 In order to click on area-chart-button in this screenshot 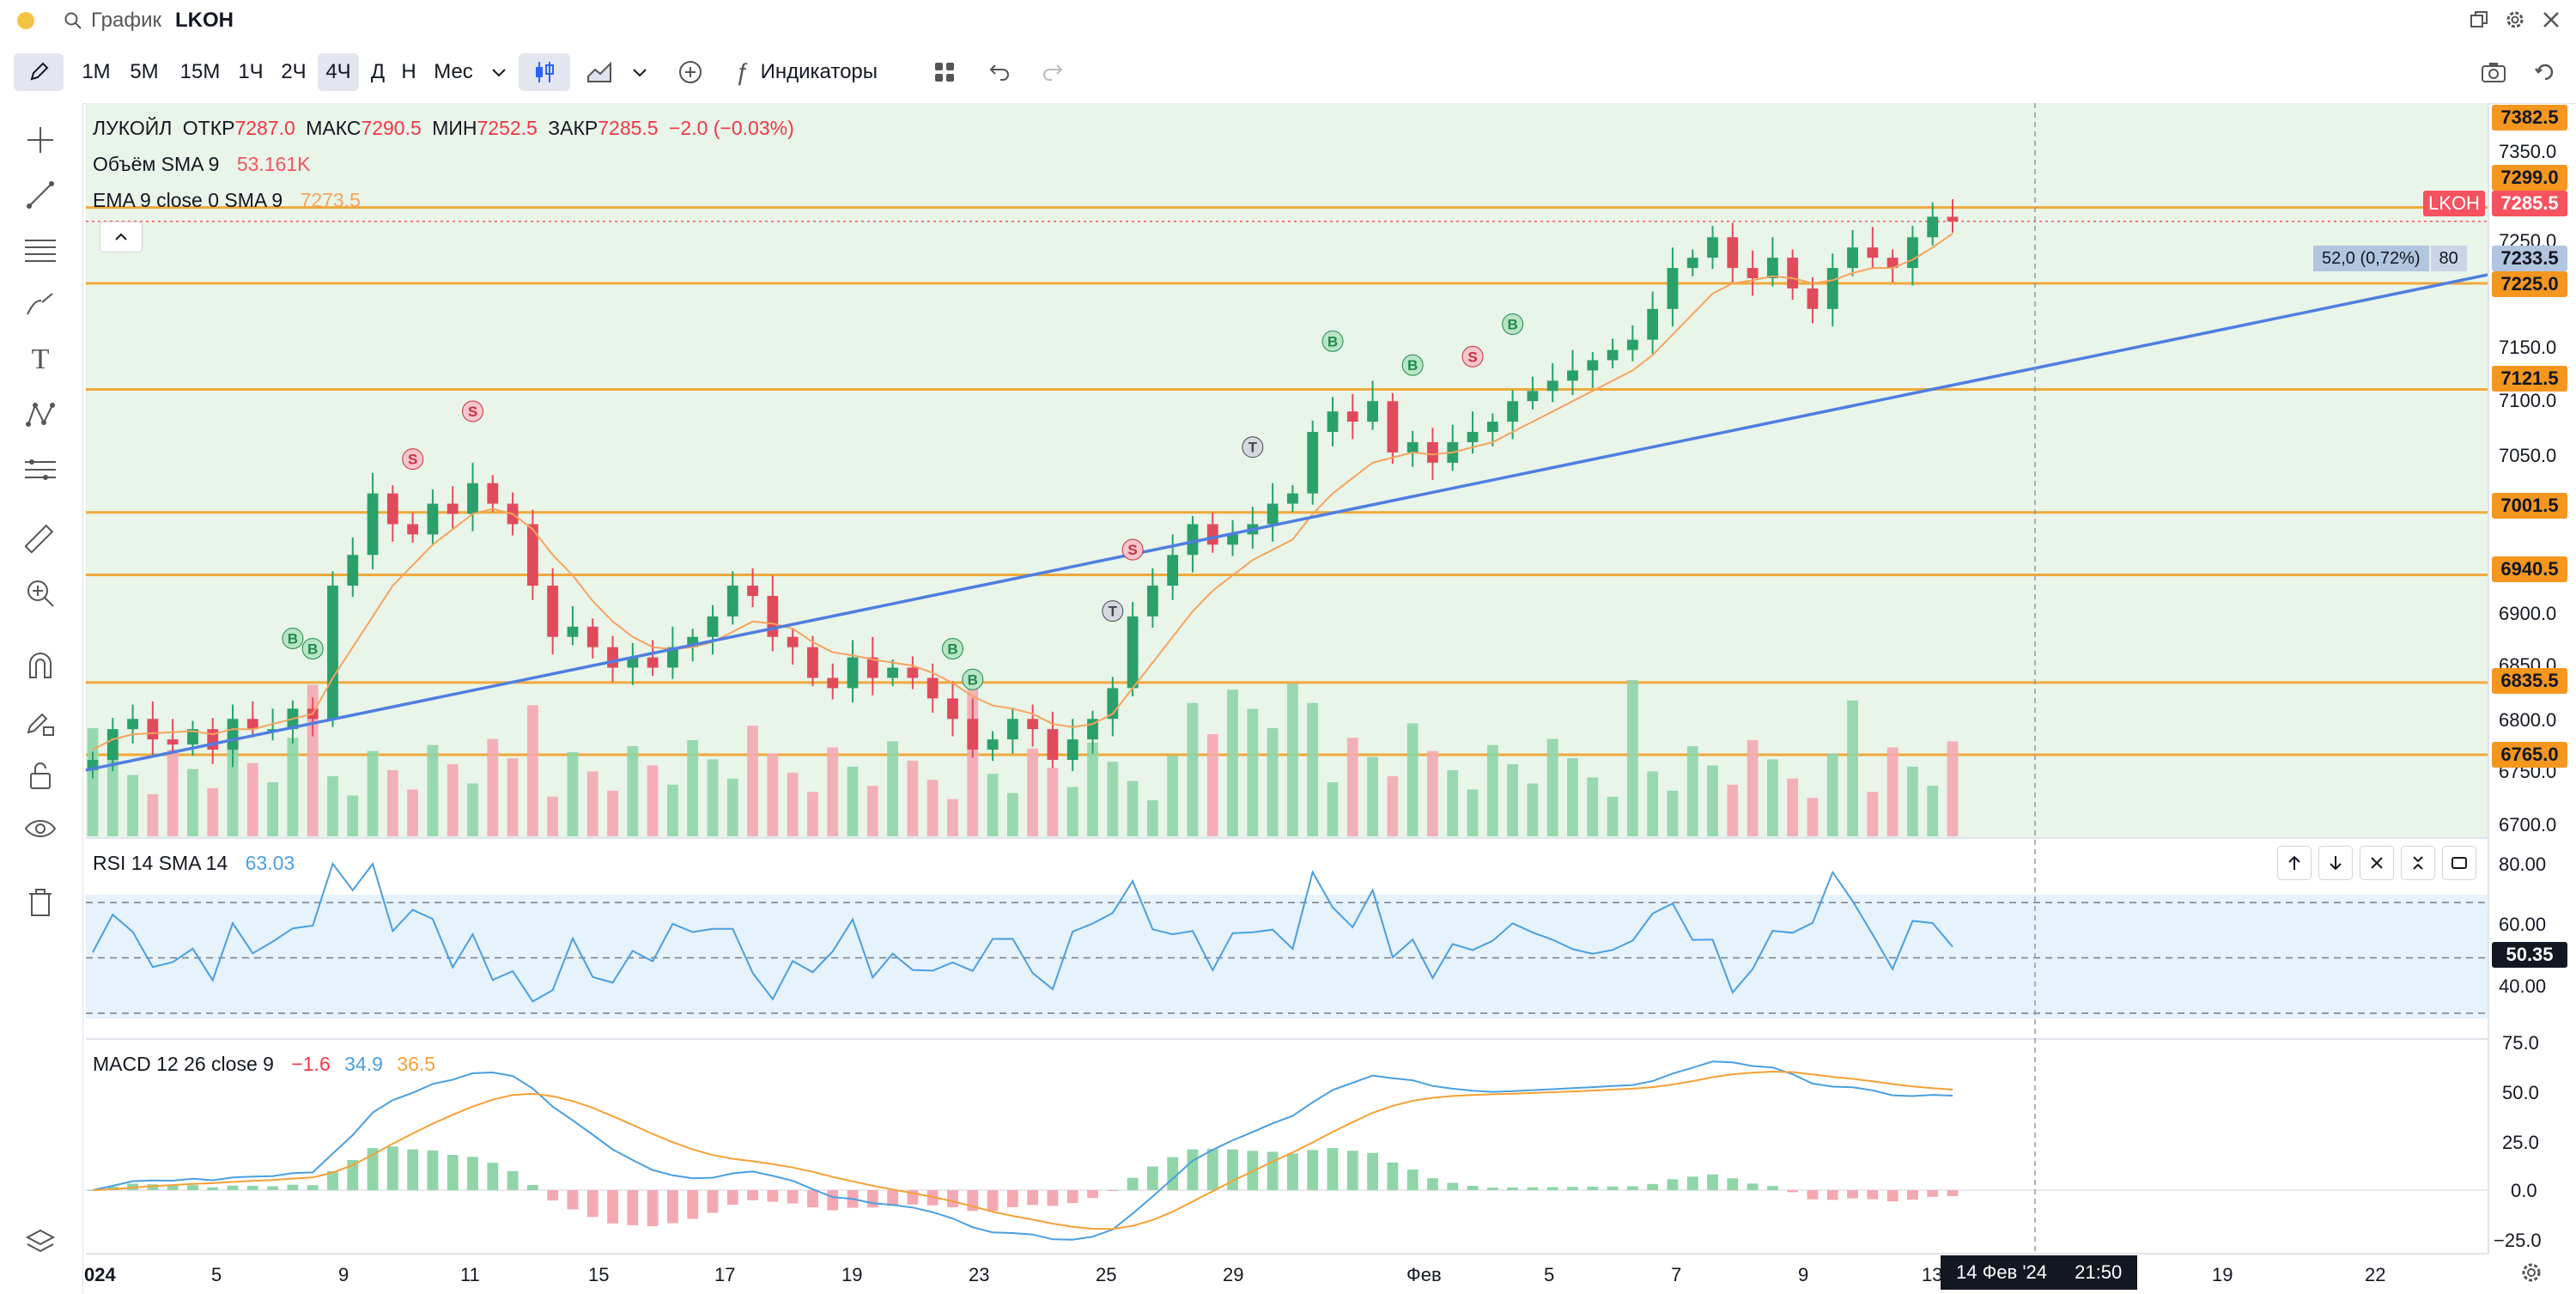, I will do `click(599, 72)`.